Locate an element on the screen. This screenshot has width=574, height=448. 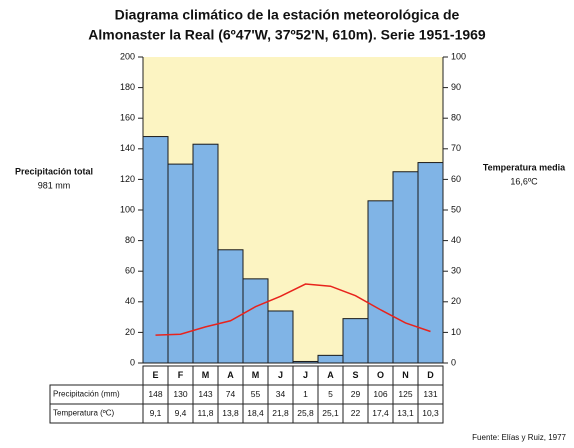
y-tick-label: 100 is located at coordinates (127, 209).